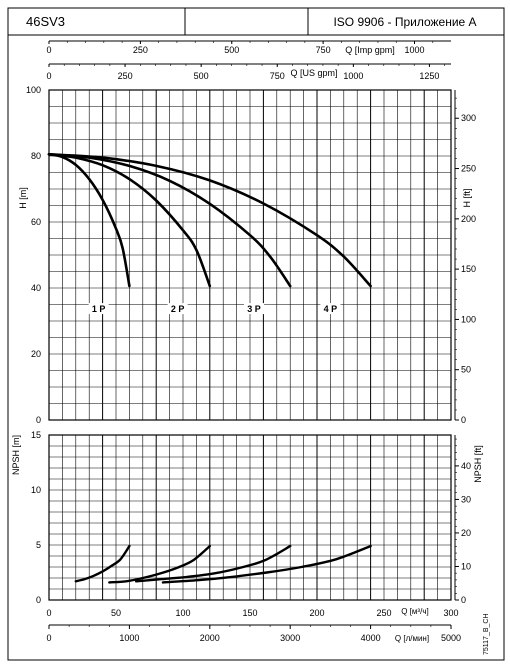 The width and height of the screenshot is (510, 665). What do you see at coordinates (249, 613) in the screenshot?
I see `m3h-tick-label: 150` at bounding box center [249, 613].